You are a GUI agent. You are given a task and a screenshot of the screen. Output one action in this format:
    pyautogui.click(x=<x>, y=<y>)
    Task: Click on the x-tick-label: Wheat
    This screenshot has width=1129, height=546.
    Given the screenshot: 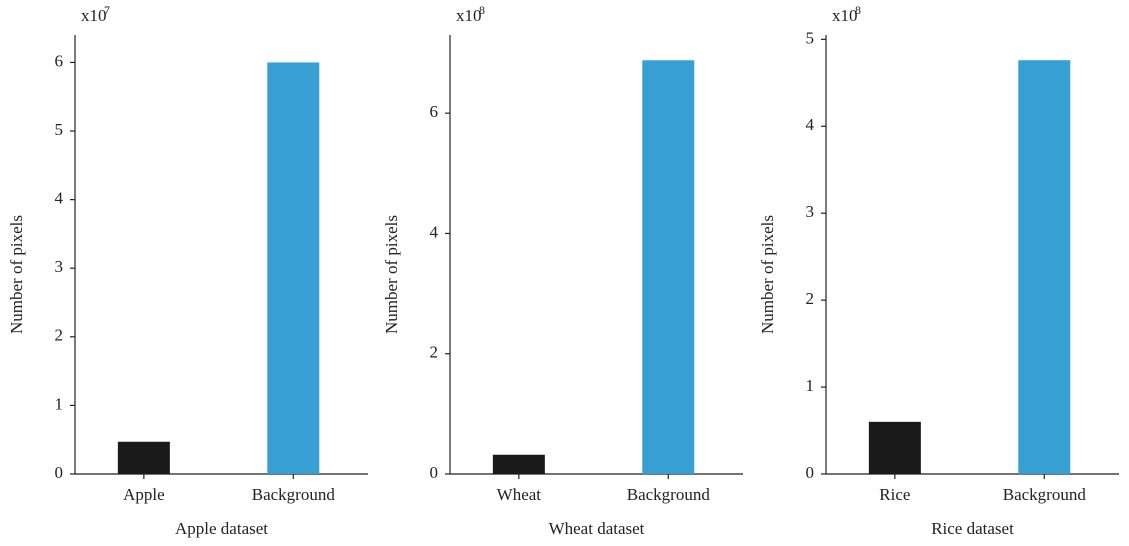 What is the action you would take?
    pyautogui.click(x=519, y=494)
    